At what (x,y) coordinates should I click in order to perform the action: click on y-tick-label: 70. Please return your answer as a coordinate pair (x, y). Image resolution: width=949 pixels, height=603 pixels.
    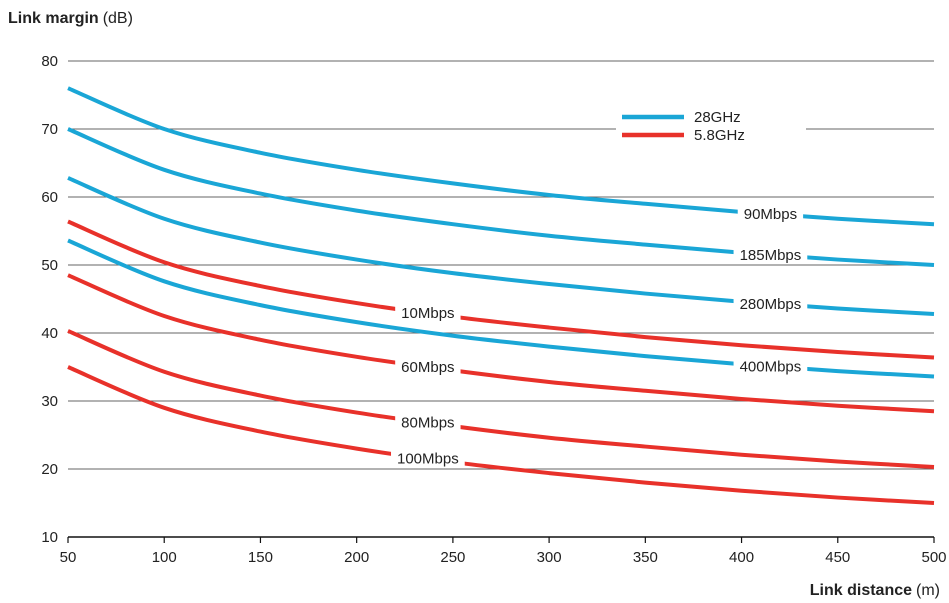
    Looking at the image, I should click on (49, 129).